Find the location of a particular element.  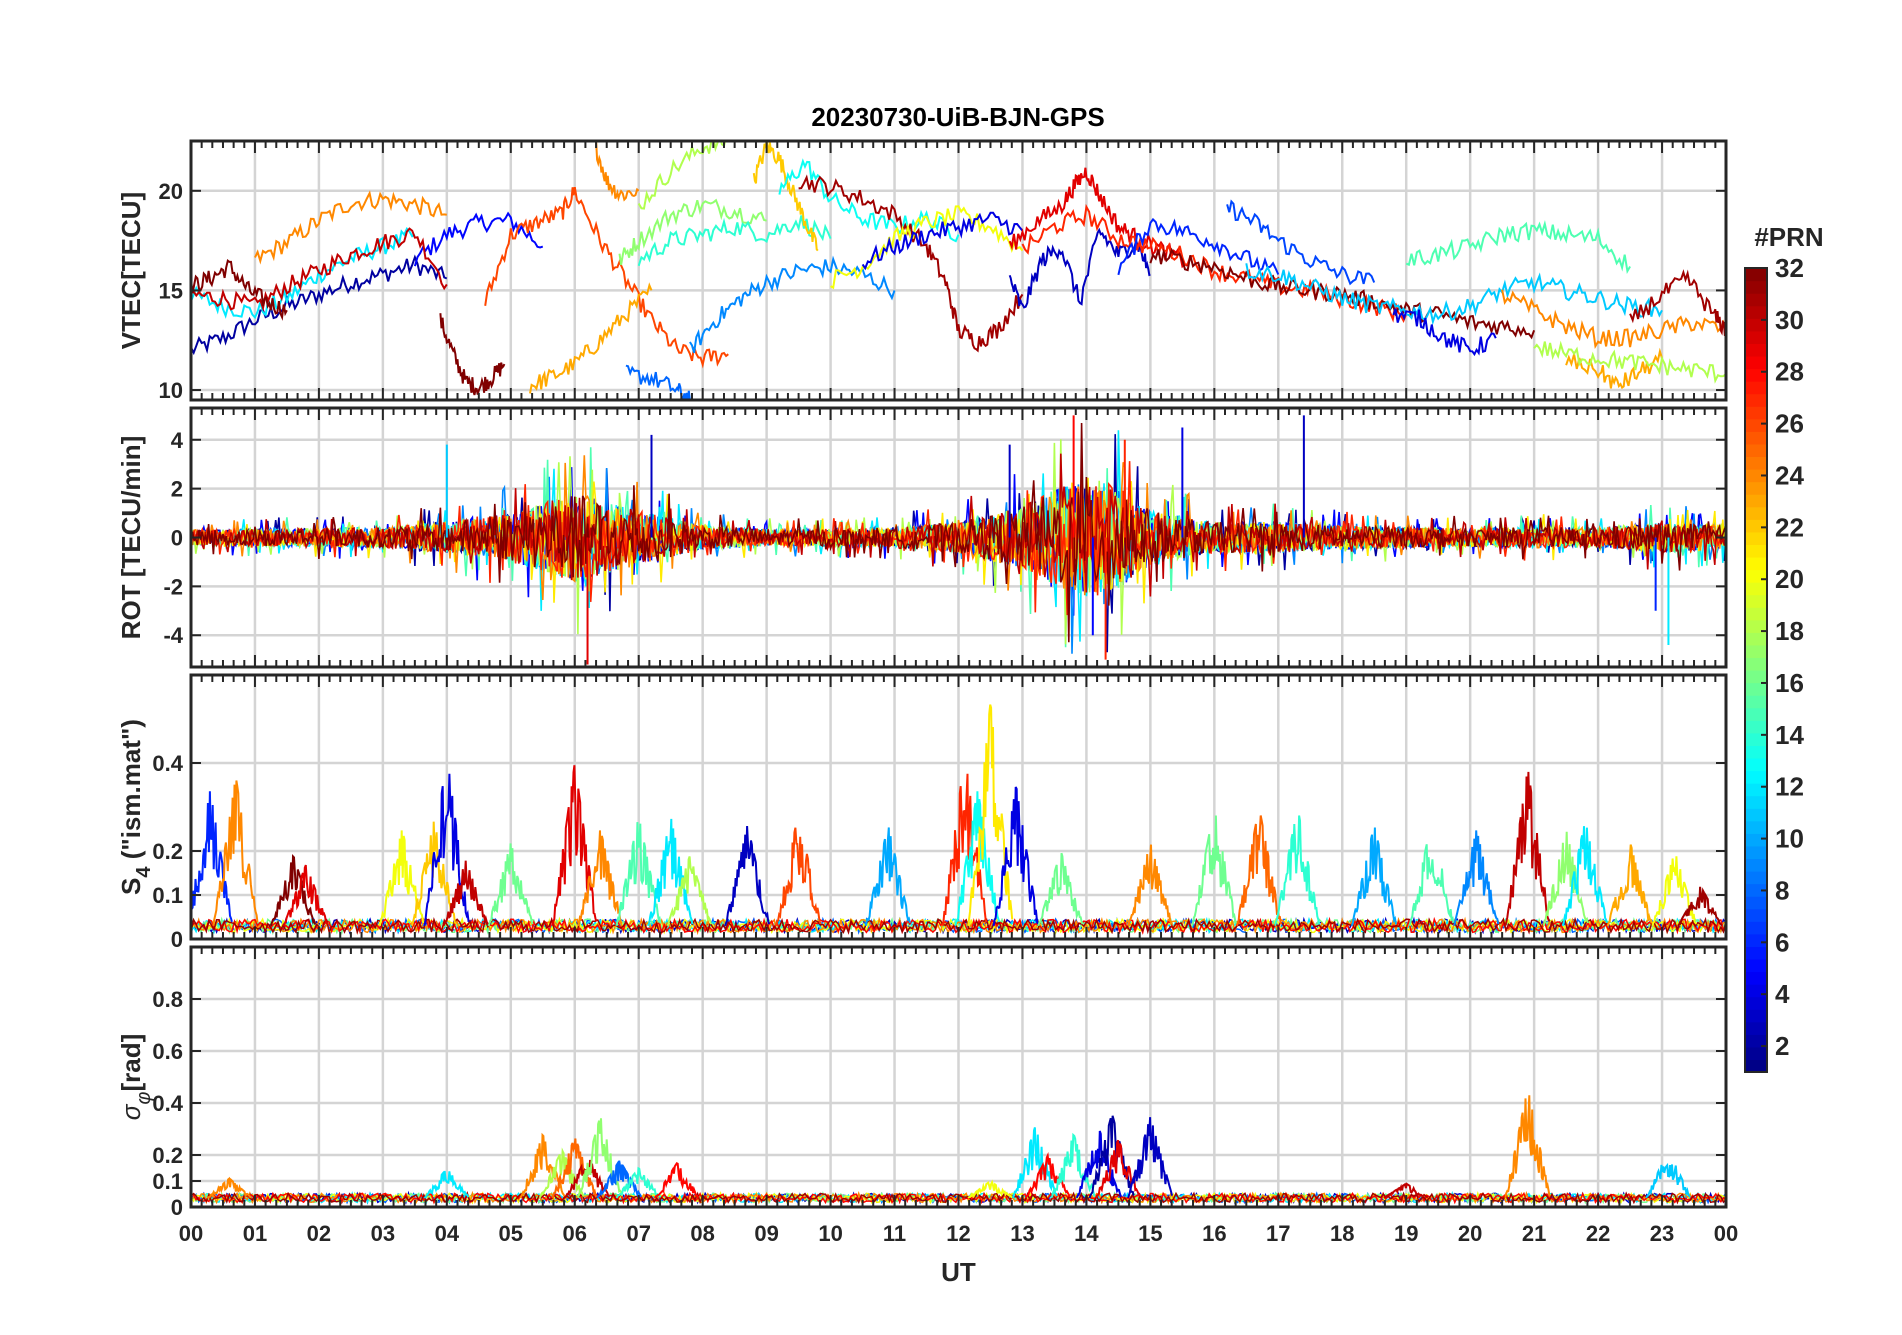

x-tick-label: 07 is located at coordinates (638, 1233).